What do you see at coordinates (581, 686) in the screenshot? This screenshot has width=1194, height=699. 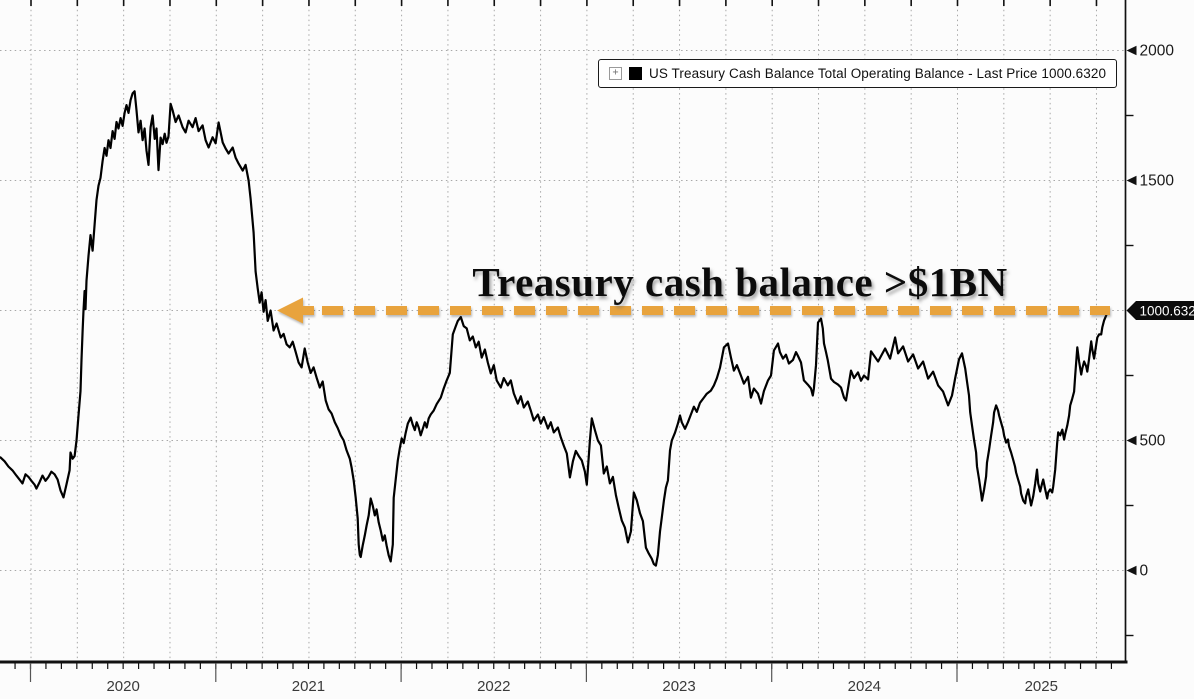 I see `x-axis-labels: 2020 2021 2022 2023 2024 2025` at bounding box center [581, 686].